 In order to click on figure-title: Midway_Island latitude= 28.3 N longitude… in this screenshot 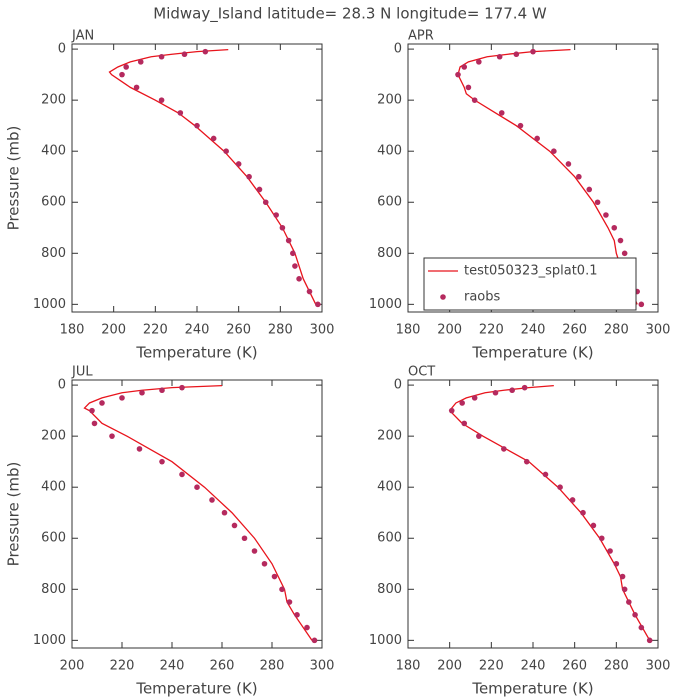, I will do `click(350, 14)`.